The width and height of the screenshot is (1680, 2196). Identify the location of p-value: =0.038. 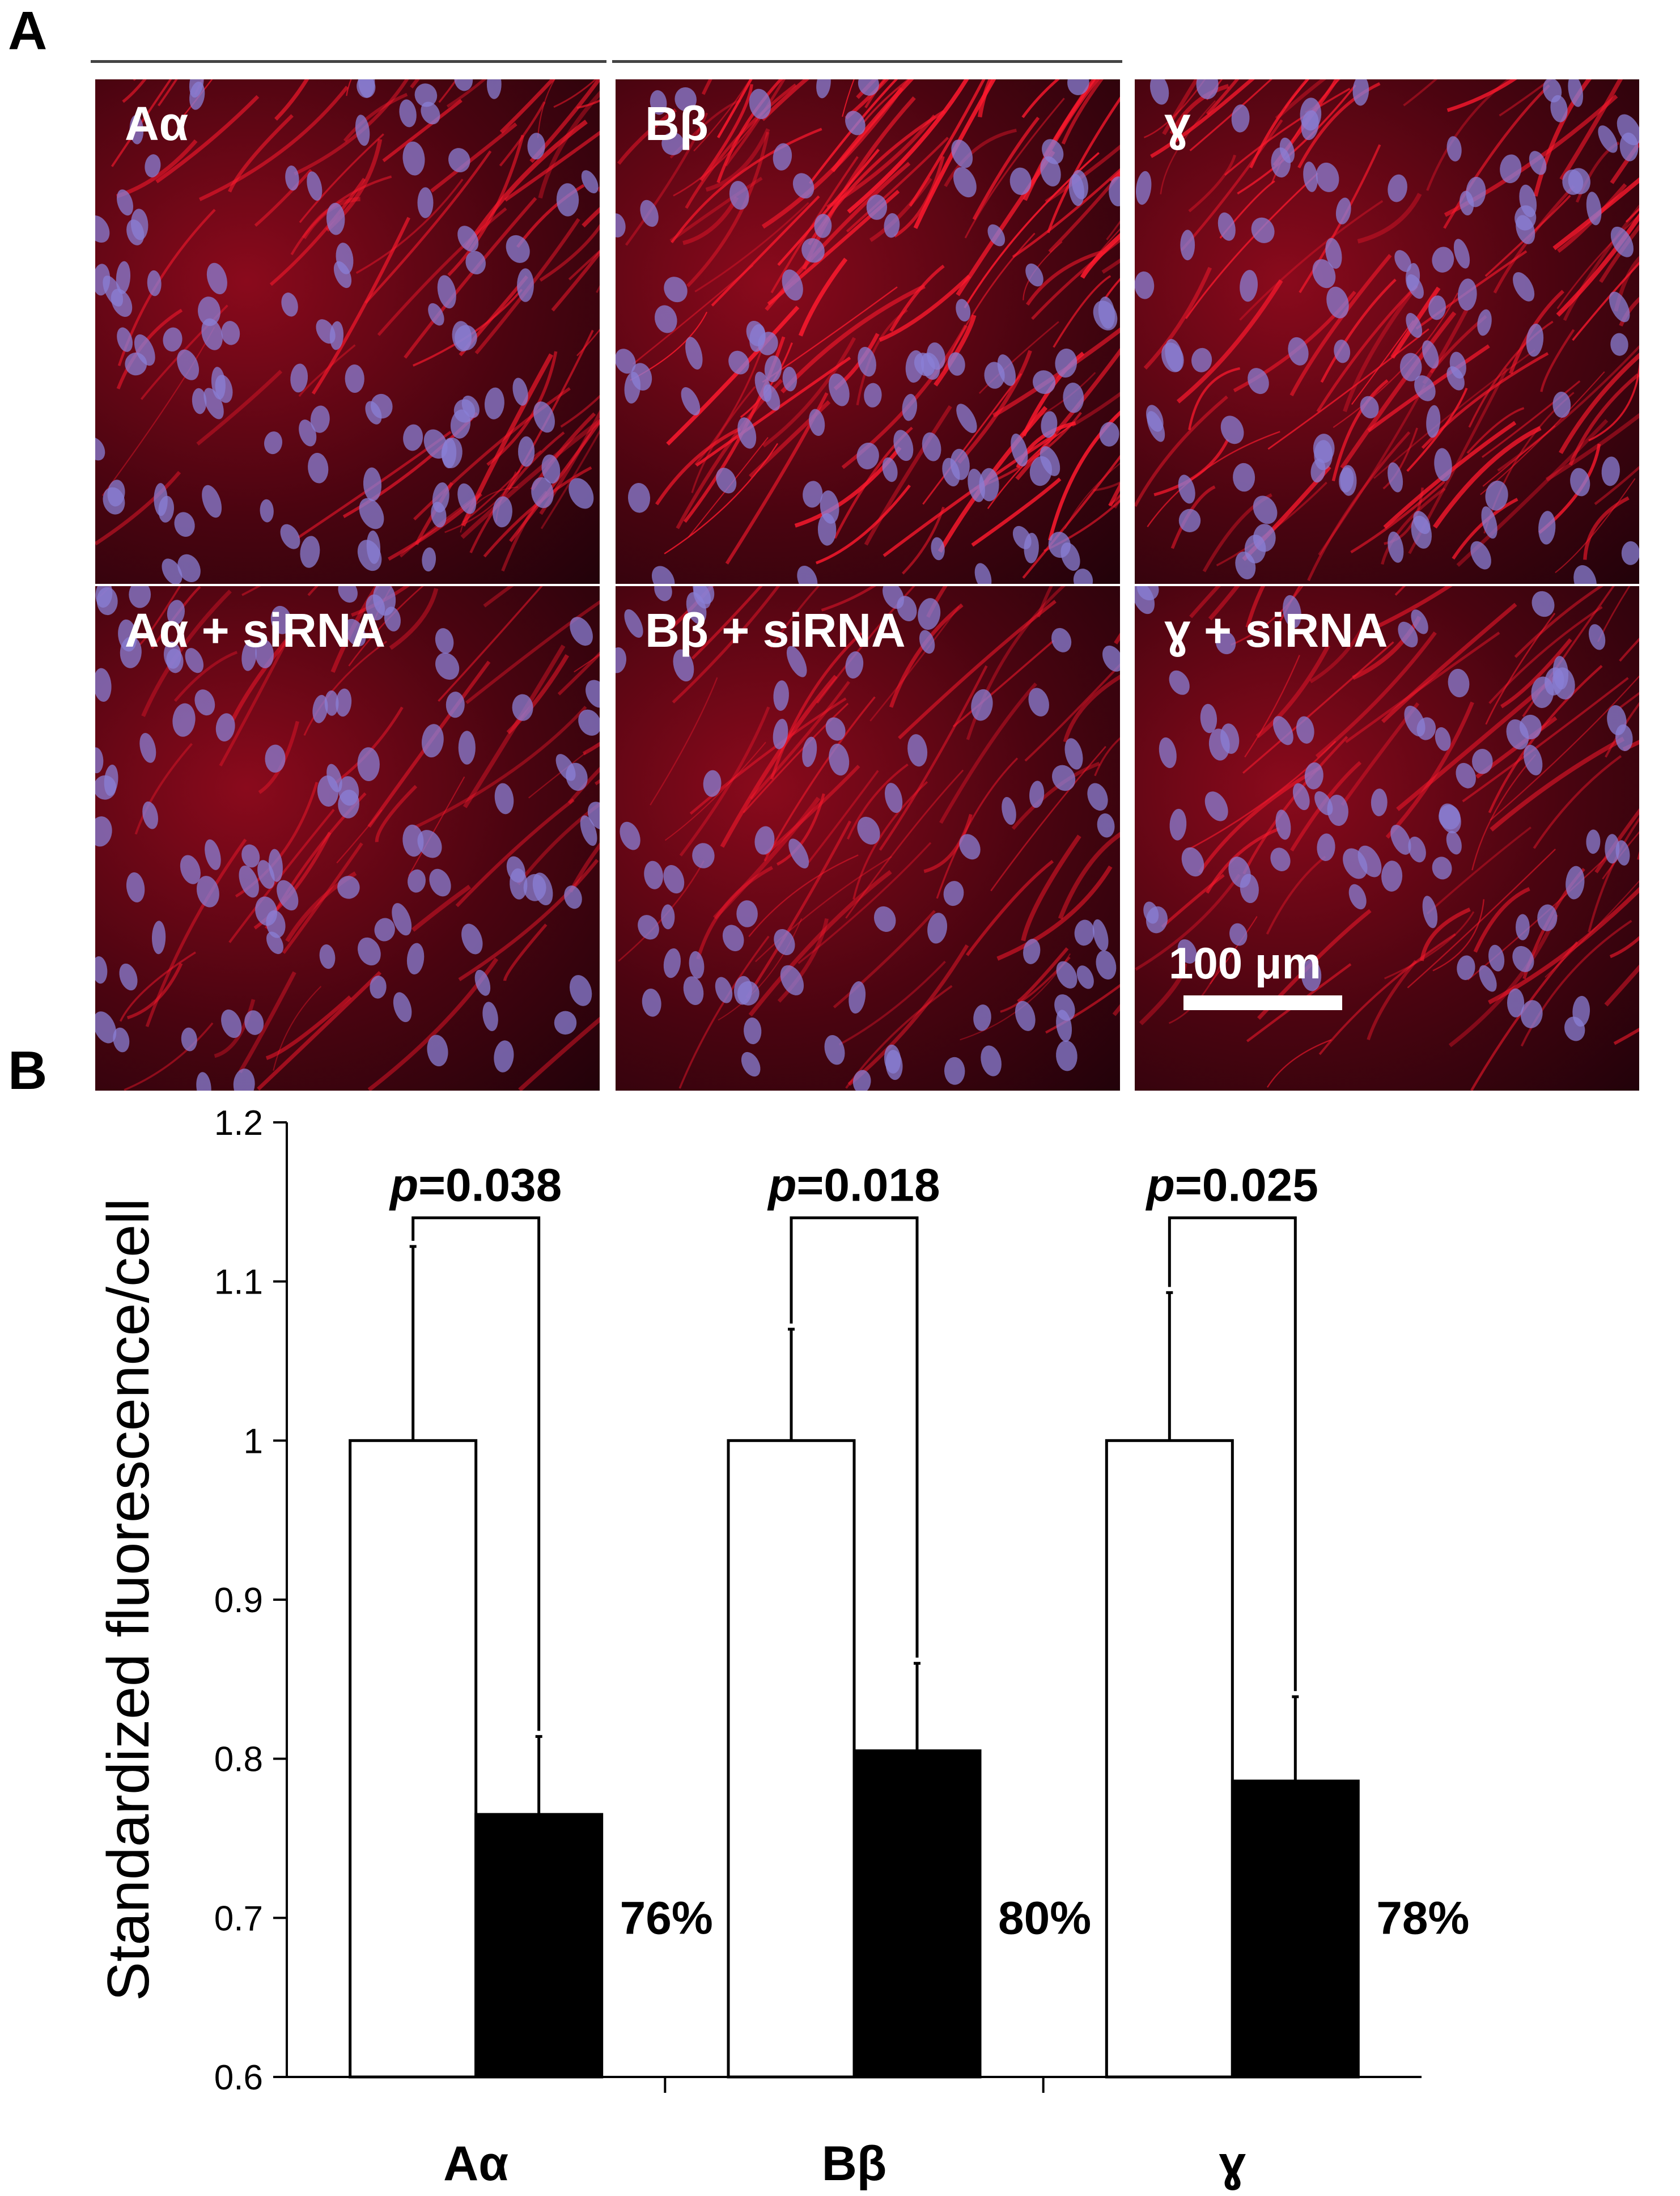
(490, 1185).